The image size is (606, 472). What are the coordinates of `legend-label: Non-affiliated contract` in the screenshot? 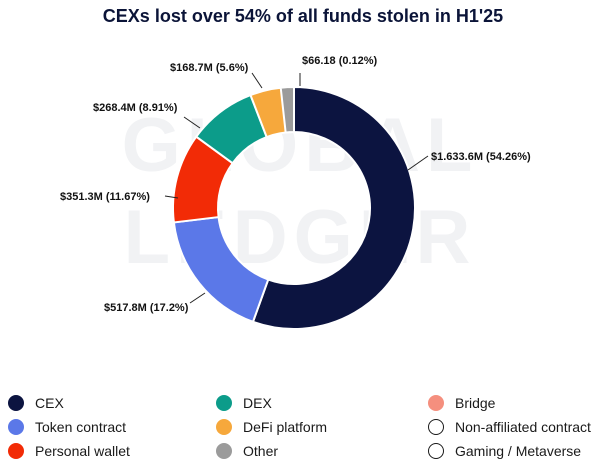 It's located at (523, 427).